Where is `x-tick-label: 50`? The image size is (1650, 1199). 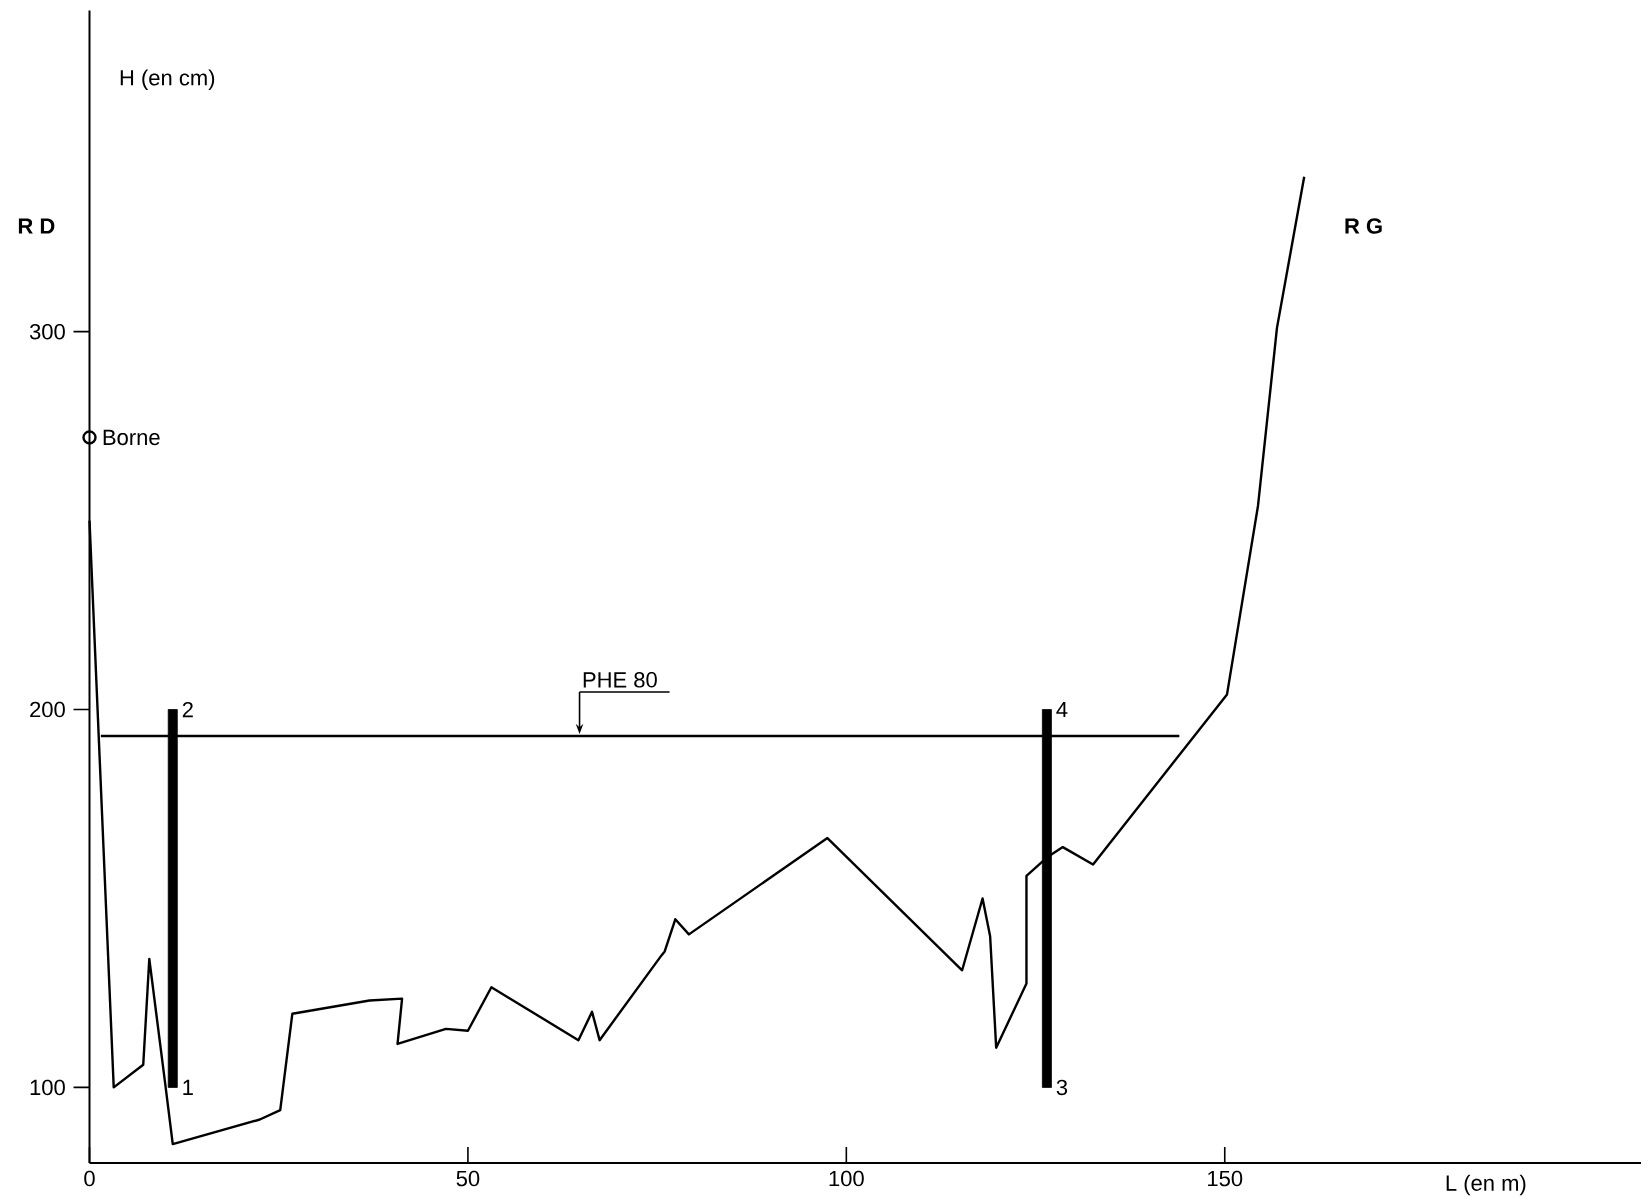 x-tick-label: 50 is located at coordinates (468, 1178).